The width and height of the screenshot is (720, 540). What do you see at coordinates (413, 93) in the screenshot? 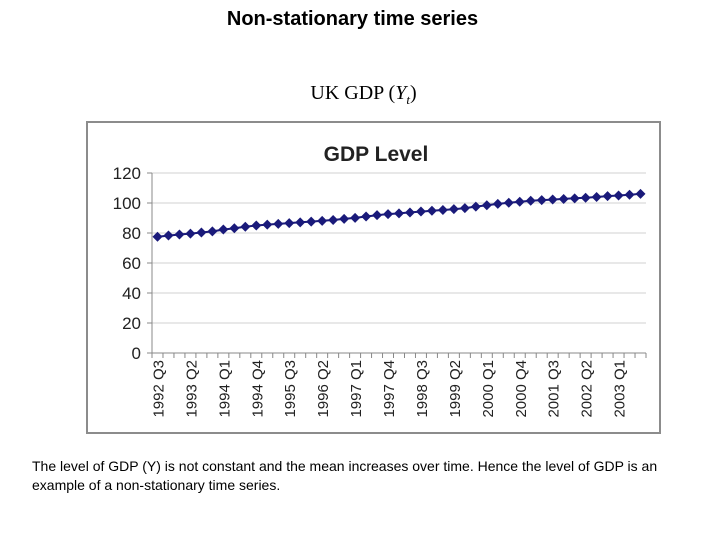
I see `subtitle-suffix: )` at bounding box center [413, 93].